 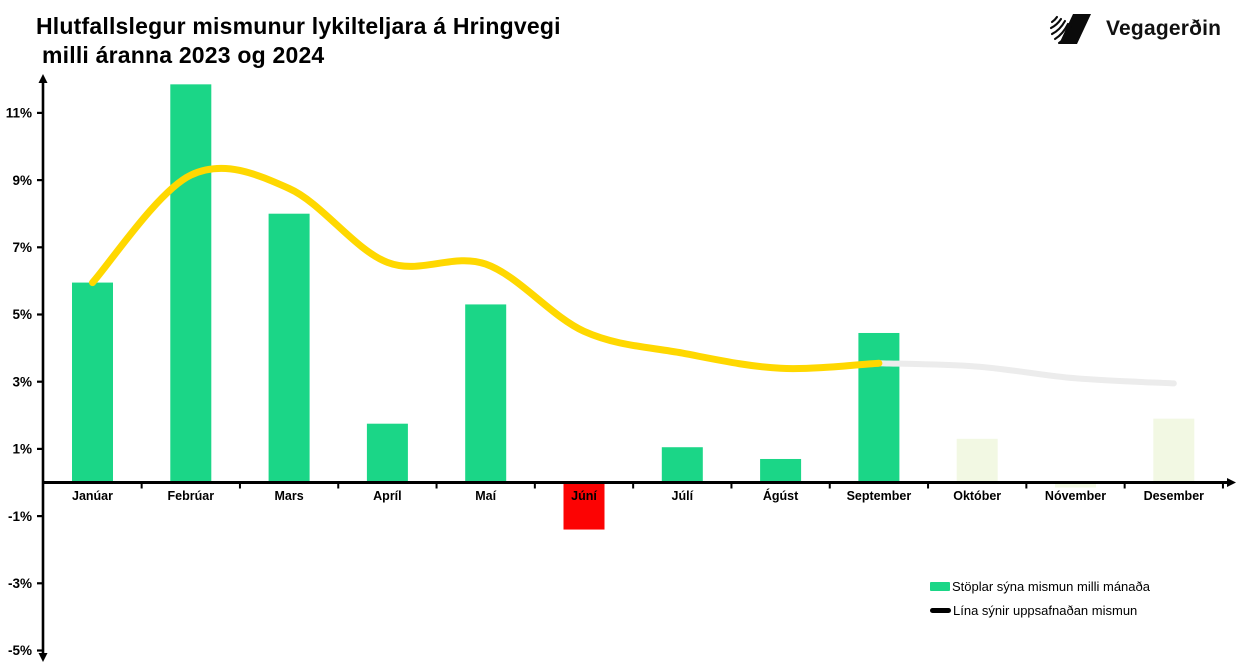 I want to click on x-label-febrúar: Febrúar, so click(x=191, y=496).